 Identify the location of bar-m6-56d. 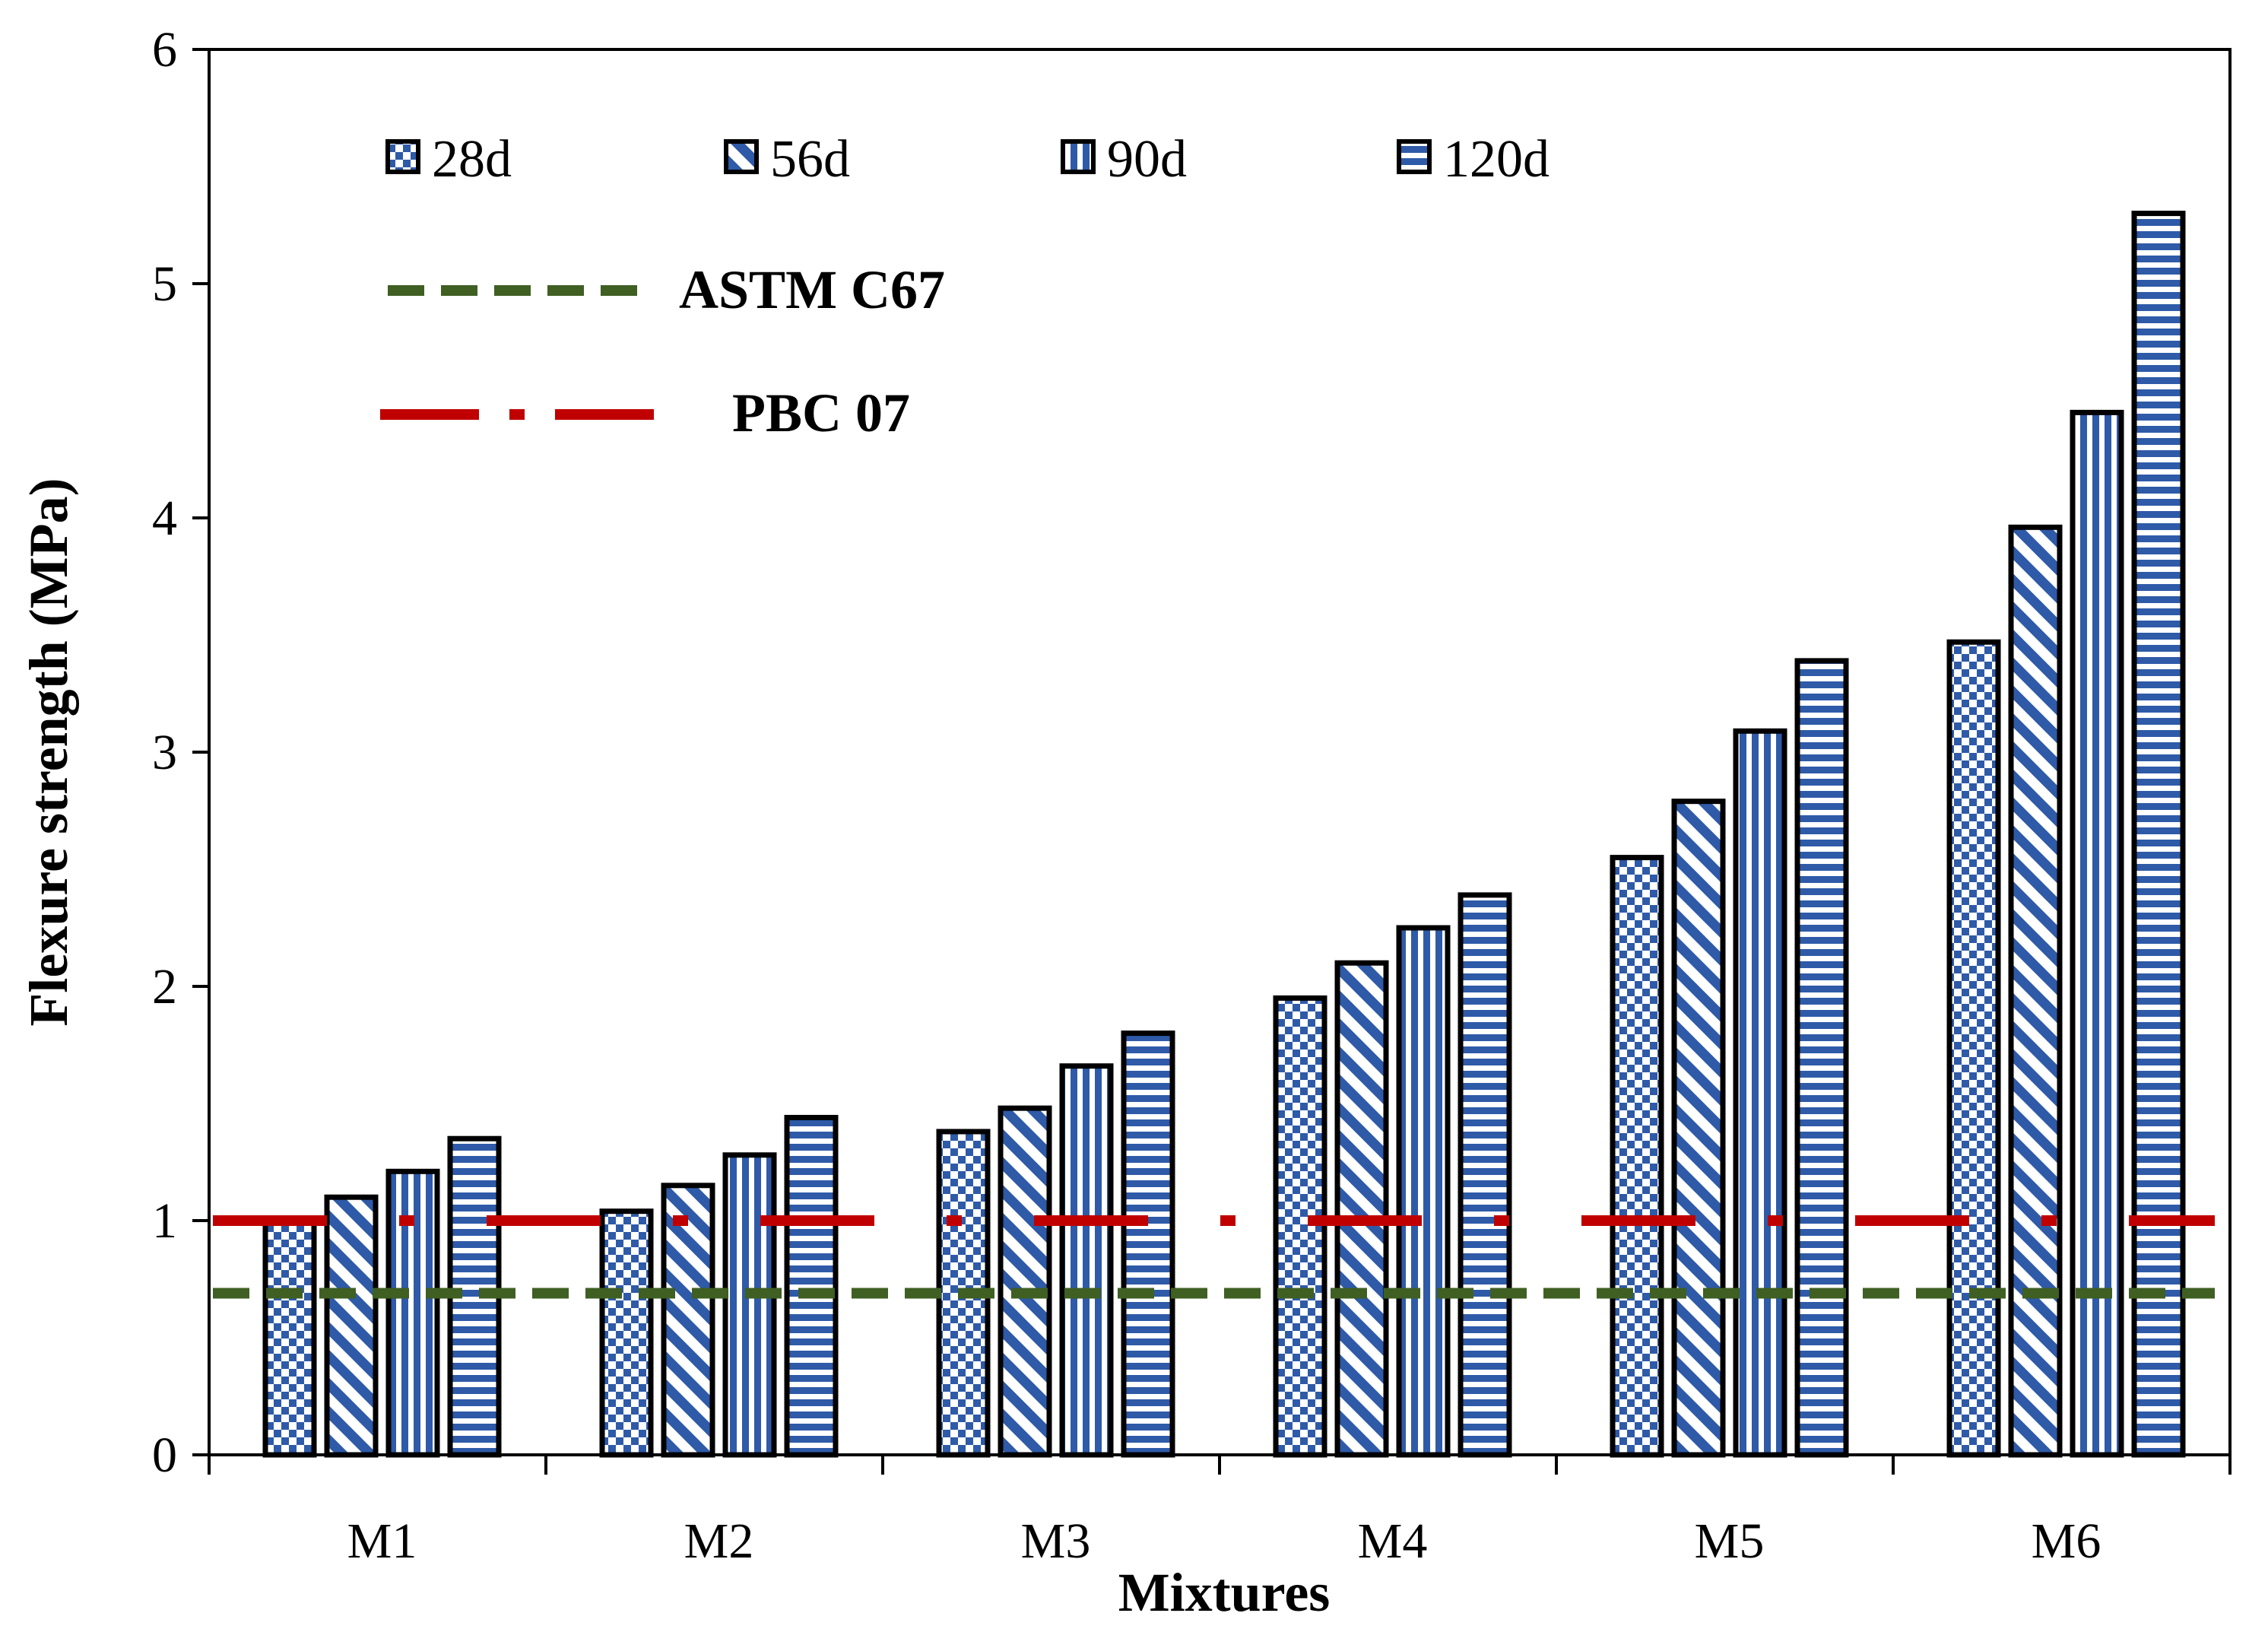
(2035, 991).